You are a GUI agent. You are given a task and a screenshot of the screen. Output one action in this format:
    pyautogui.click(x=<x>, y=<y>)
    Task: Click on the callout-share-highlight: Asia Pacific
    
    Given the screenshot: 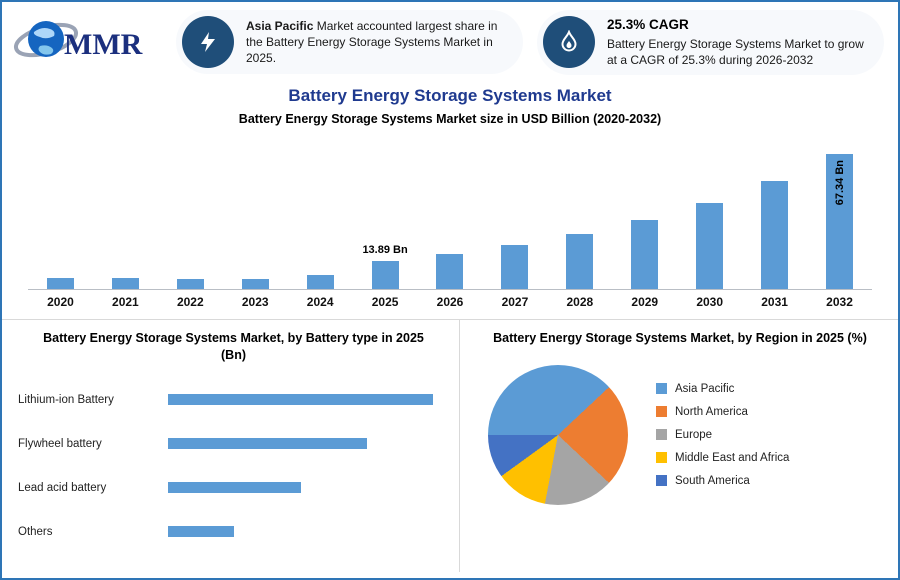 What is the action you would take?
    pyautogui.click(x=280, y=25)
    